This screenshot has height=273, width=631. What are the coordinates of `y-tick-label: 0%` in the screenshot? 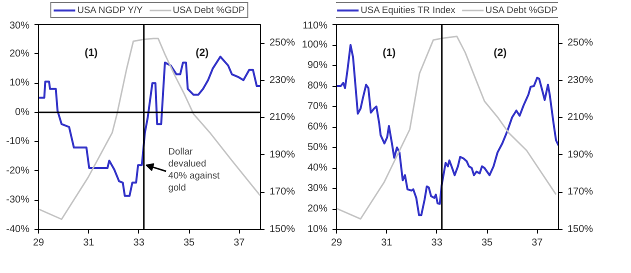 It's located at (22, 112).